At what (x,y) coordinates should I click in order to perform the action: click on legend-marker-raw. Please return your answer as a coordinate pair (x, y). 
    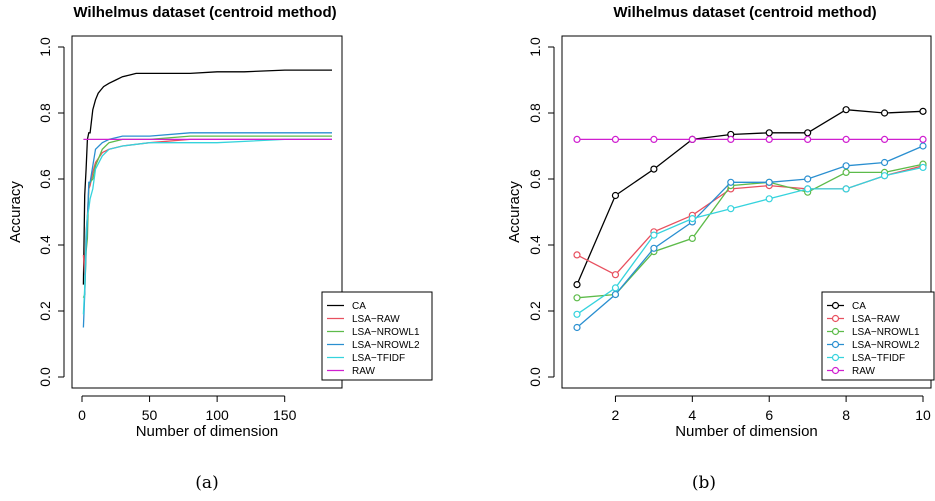
    Looking at the image, I should click on (835, 370).